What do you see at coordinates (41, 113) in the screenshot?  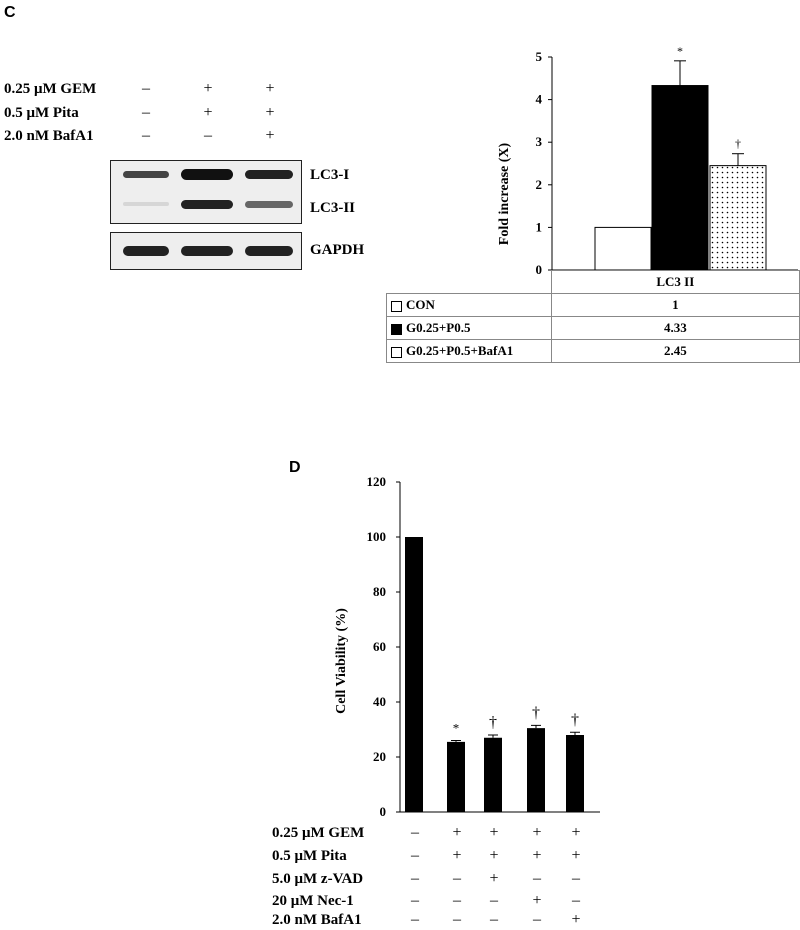 I see `blot-condition-label: 0.5 μM Pita` at bounding box center [41, 113].